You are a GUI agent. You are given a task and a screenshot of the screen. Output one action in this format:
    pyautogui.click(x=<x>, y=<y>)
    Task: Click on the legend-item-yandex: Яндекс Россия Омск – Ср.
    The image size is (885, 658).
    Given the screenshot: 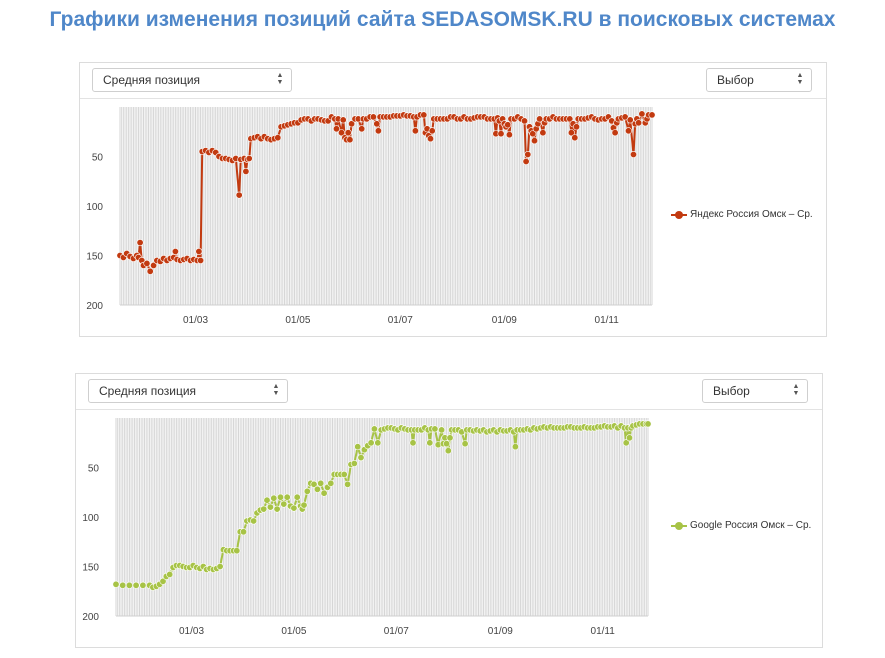 What is the action you would take?
    pyautogui.click(x=742, y=214)
    